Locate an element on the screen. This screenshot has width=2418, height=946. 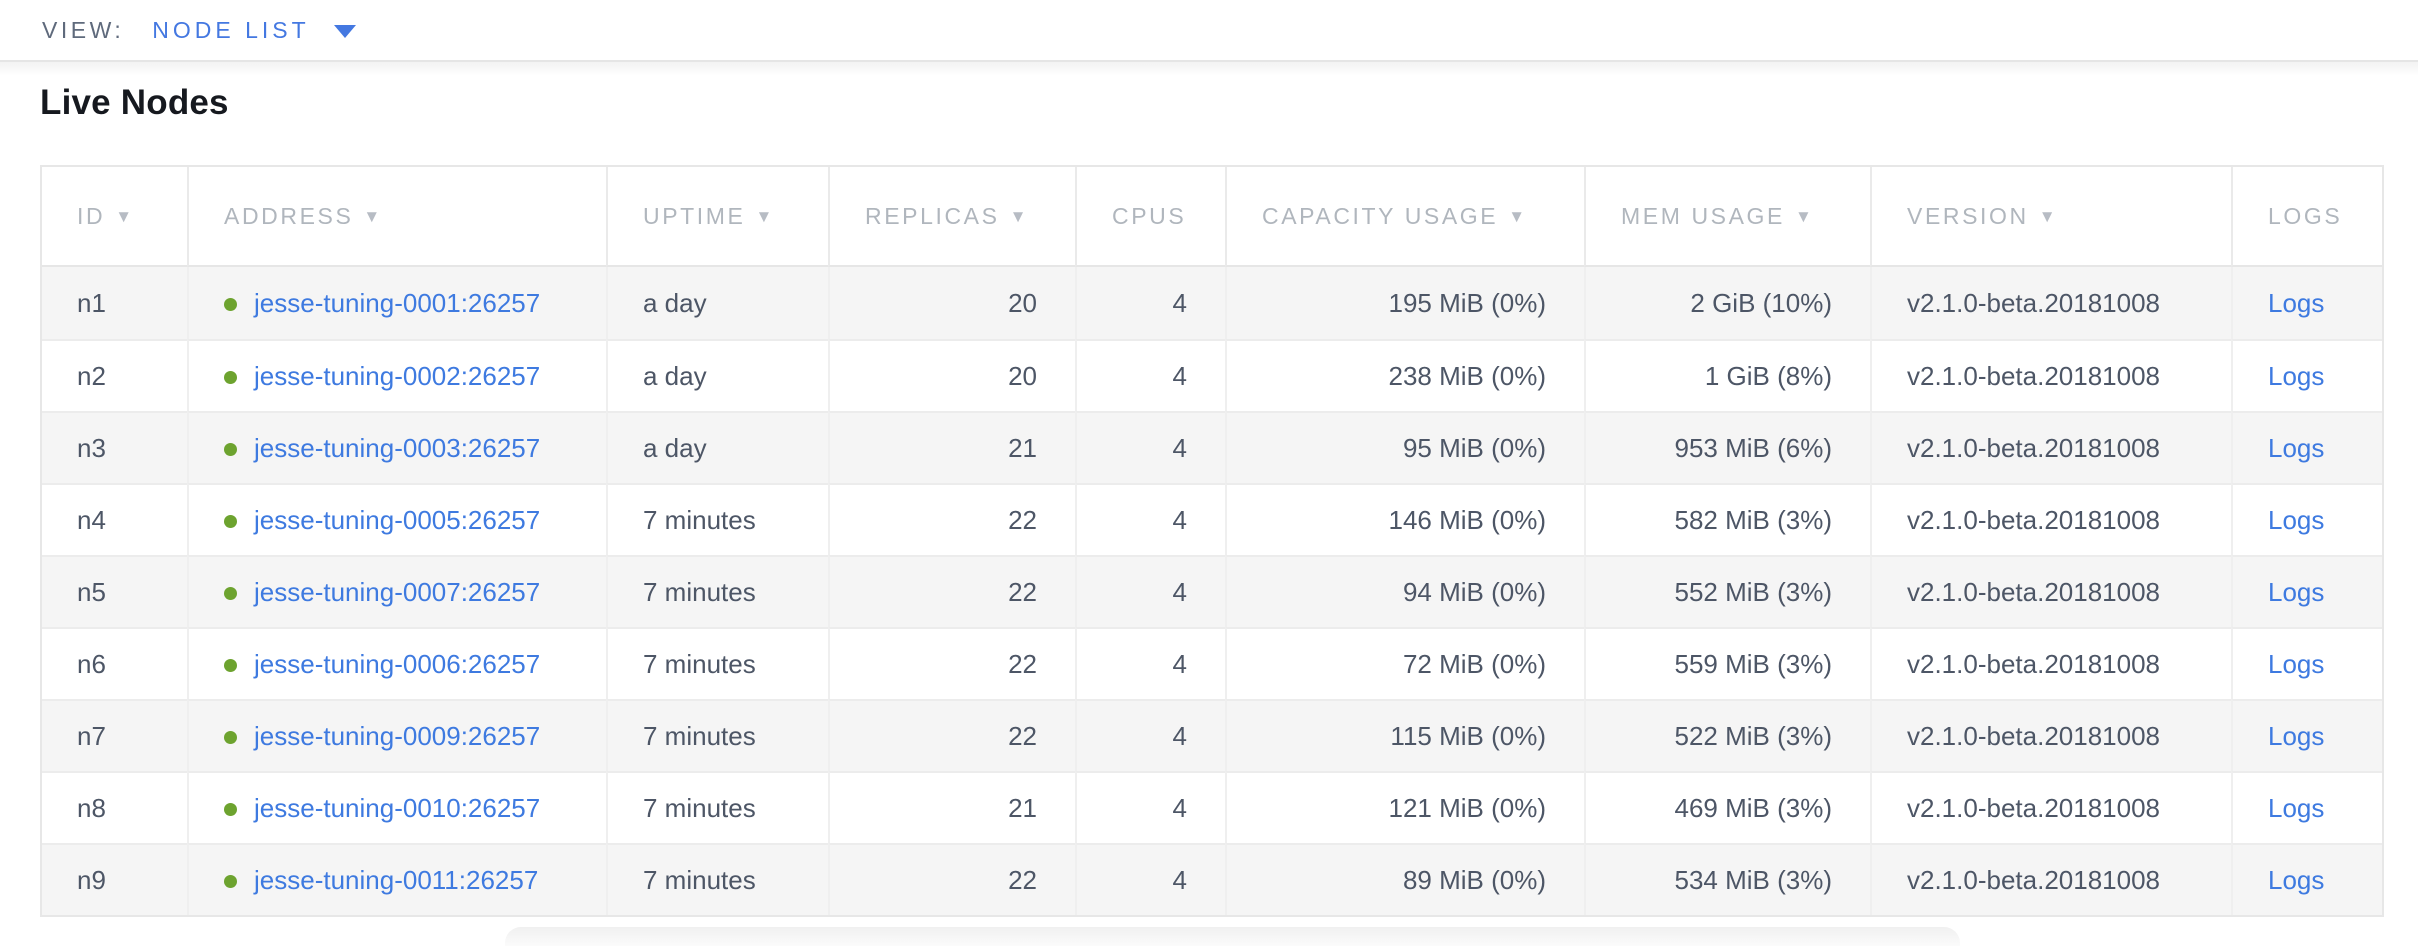
node-address-link: jesse-tuning-0007:26257 is located at coordinates (397, 591).